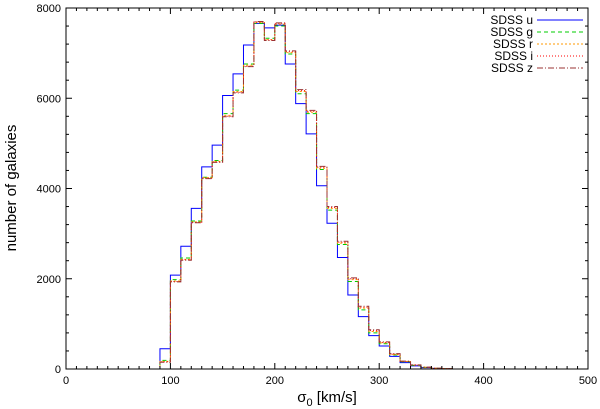 This screenshot has height=409, width=600. I want to click on y-tick-label: 6000, so click(49, 99).